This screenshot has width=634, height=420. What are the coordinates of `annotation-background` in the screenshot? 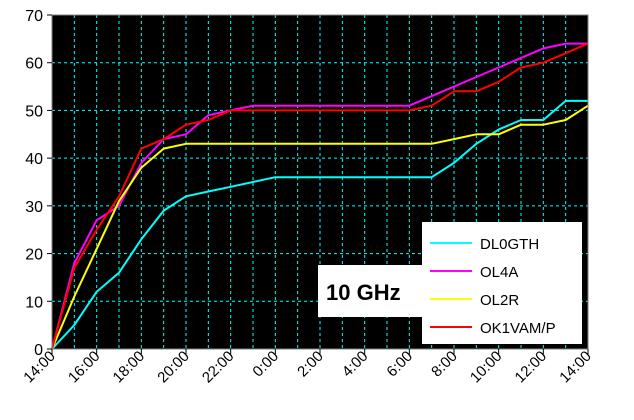 It's located at (370, 291).